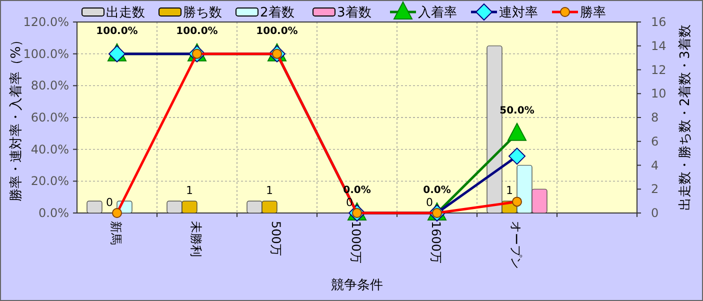 Image resolution: width=703 pixels, height=301 pixels. What do you see at coordinates (685, 117) in the screenshot?
I see `y2-axis-title: 出走数・勝ち数・2着数・3着数` at bounding box center [685, 117].